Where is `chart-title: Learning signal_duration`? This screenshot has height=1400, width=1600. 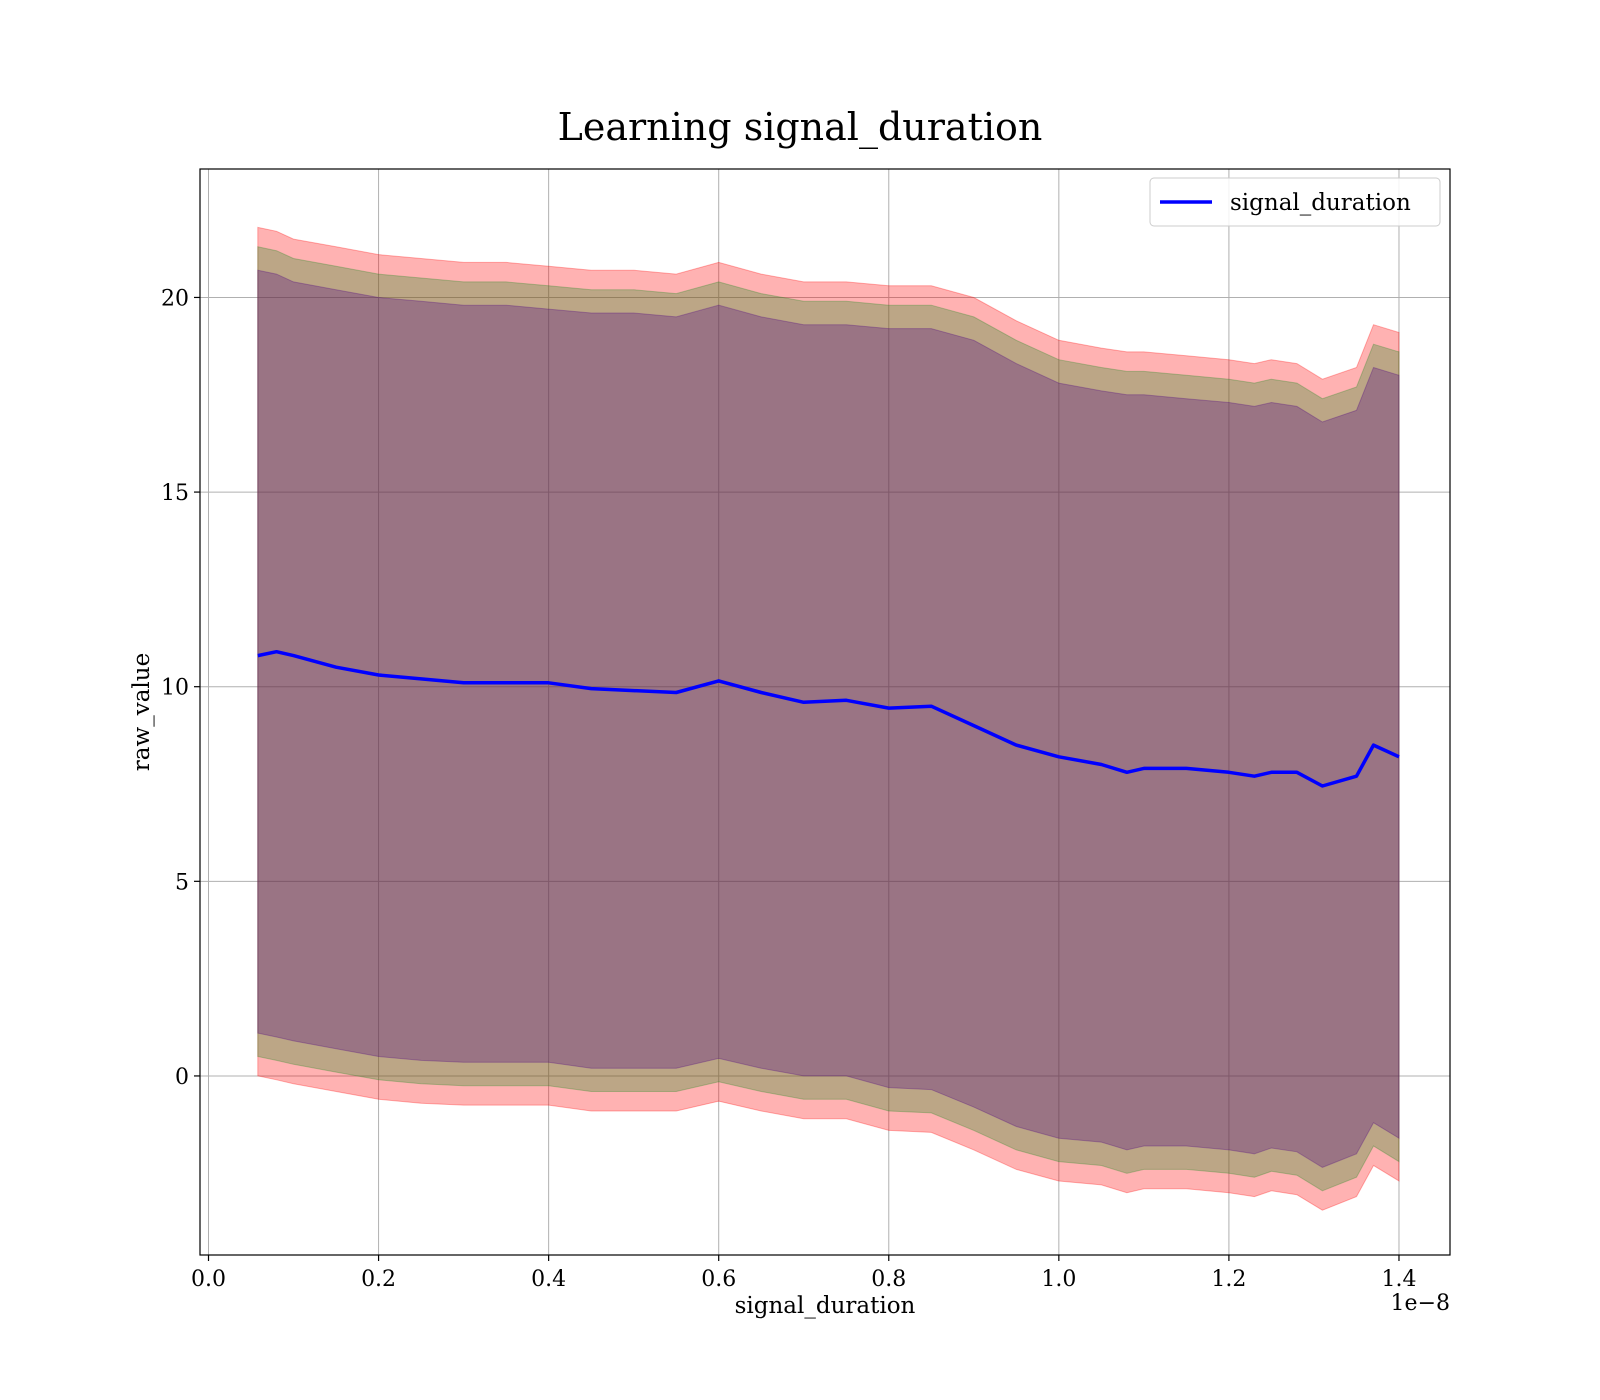 chart-title: Learning signal_duration is located at coordinates (800, 127).